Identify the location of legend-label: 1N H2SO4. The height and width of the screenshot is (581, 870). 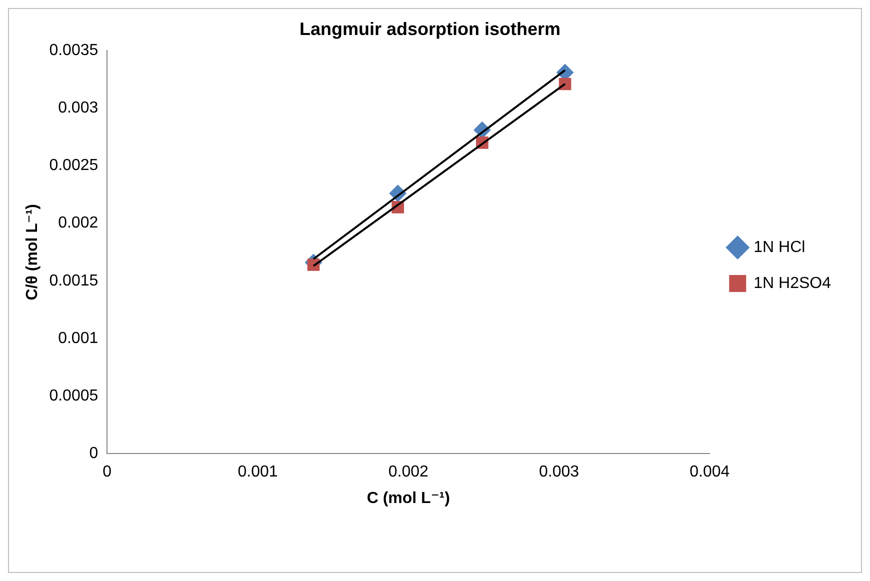
(793, 283).